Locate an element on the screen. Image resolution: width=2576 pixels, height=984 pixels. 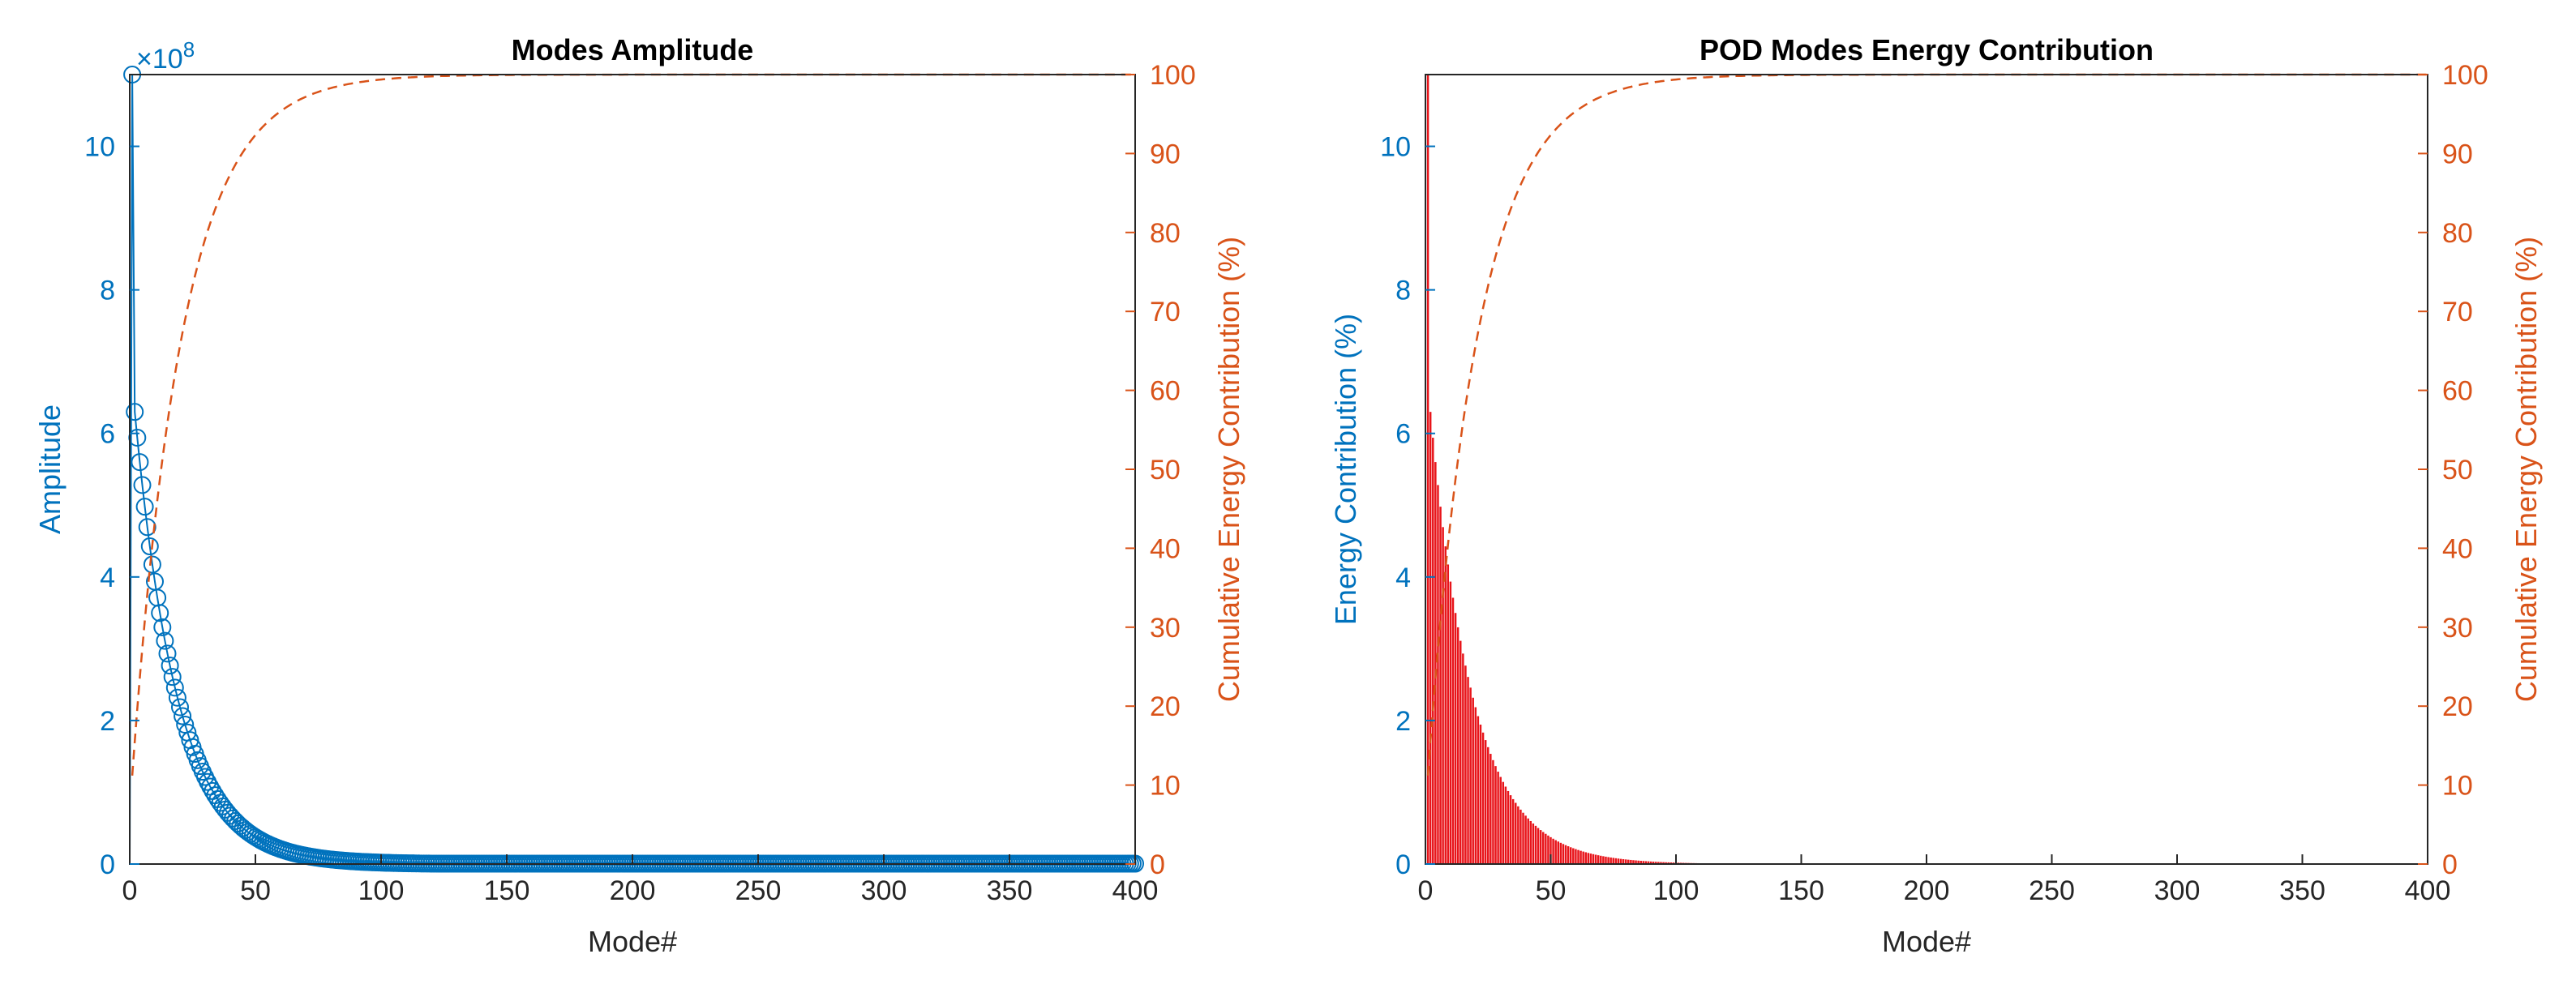
y2-tick-label: 20 is located at coordinates (1165, 706).